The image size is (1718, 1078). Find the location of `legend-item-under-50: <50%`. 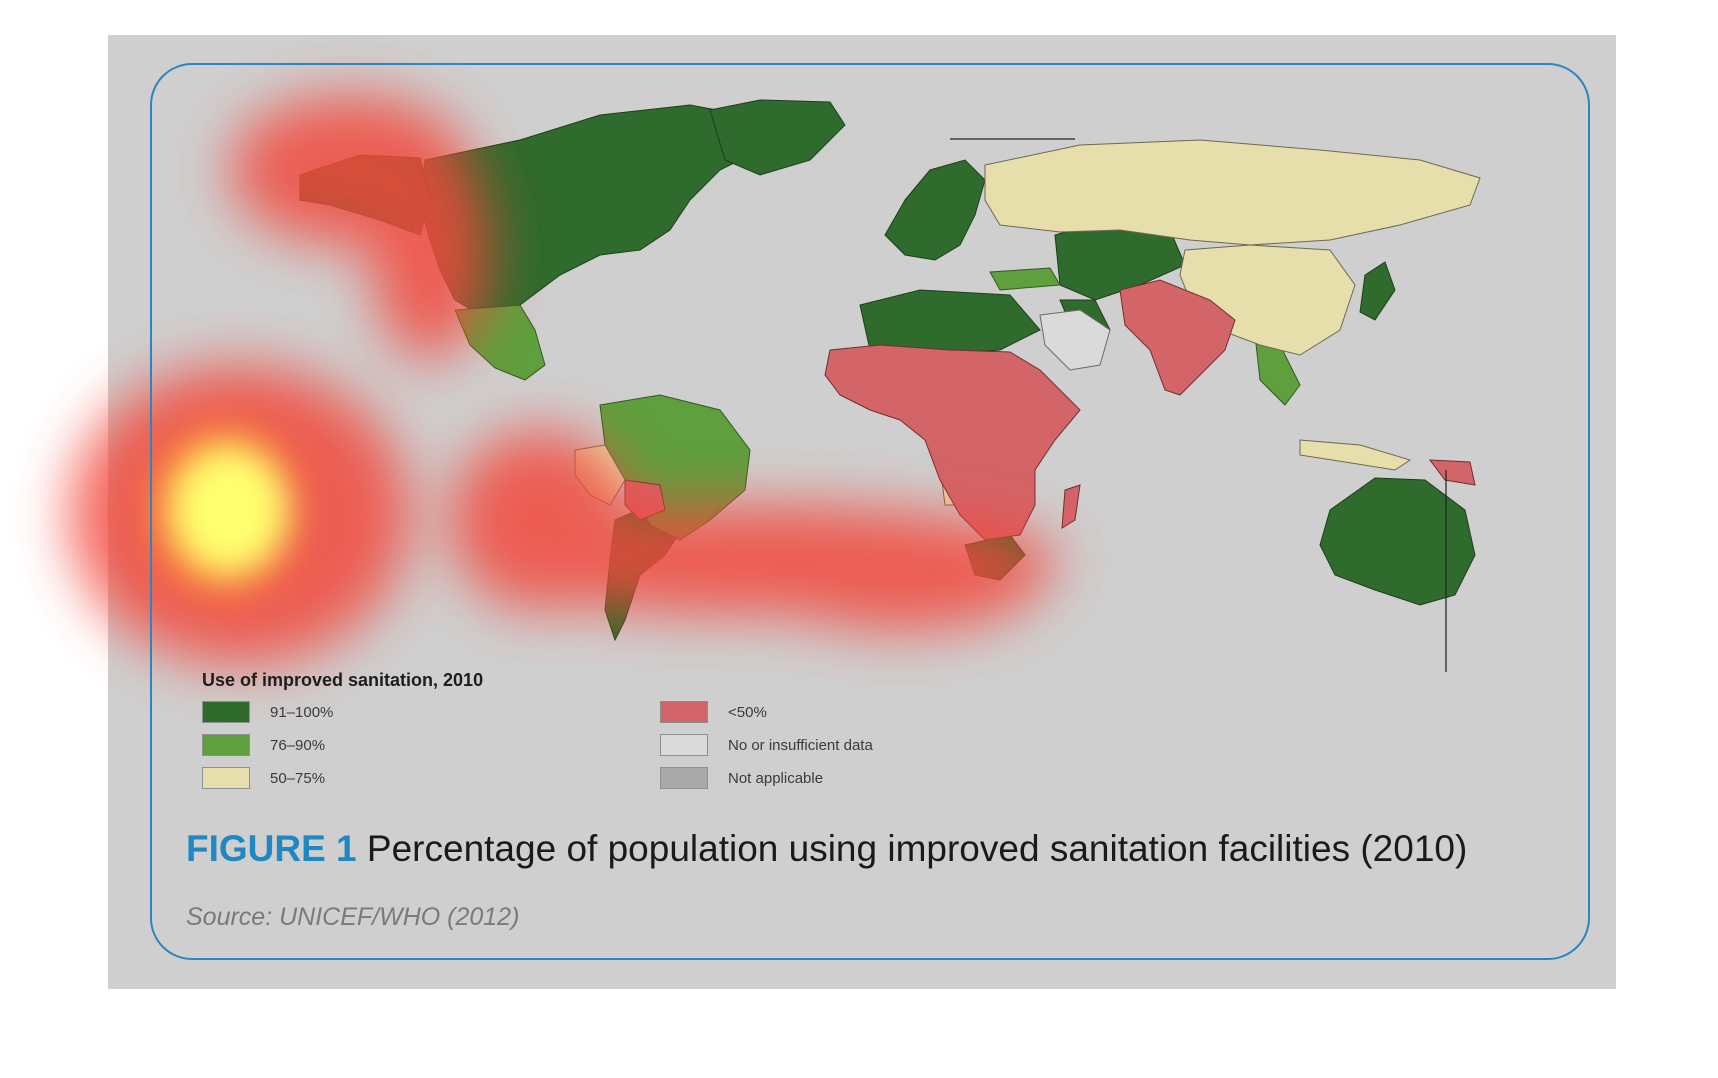

legend-item-under-50: <50% is located at coordinates (713, 712).